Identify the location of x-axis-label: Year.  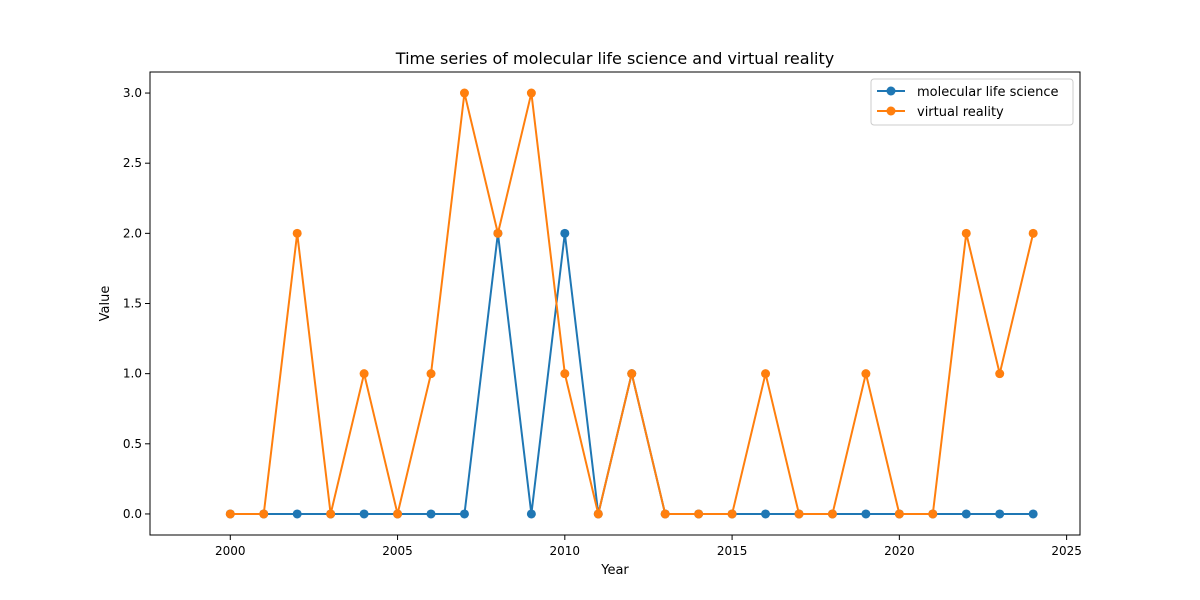
(614, 570).